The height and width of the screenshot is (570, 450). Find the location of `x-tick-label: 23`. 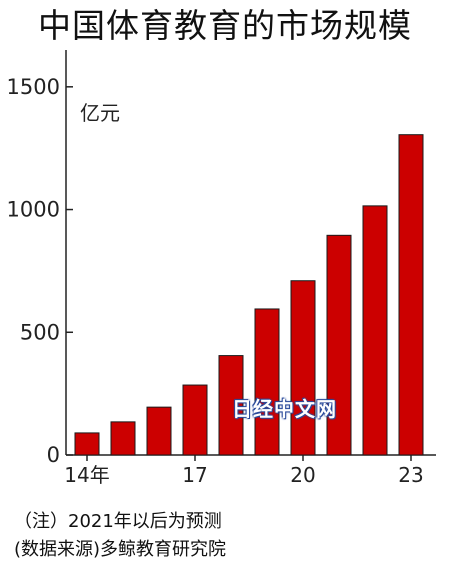

x-tick-label: 23 is located at coordinates (410, 475).